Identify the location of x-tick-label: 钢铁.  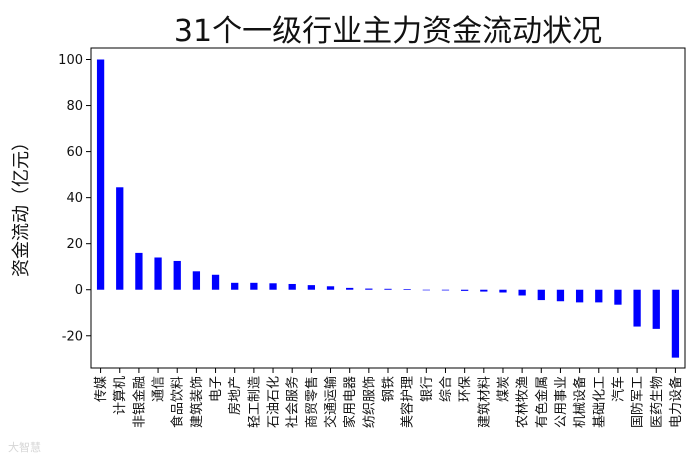
(389, 389).